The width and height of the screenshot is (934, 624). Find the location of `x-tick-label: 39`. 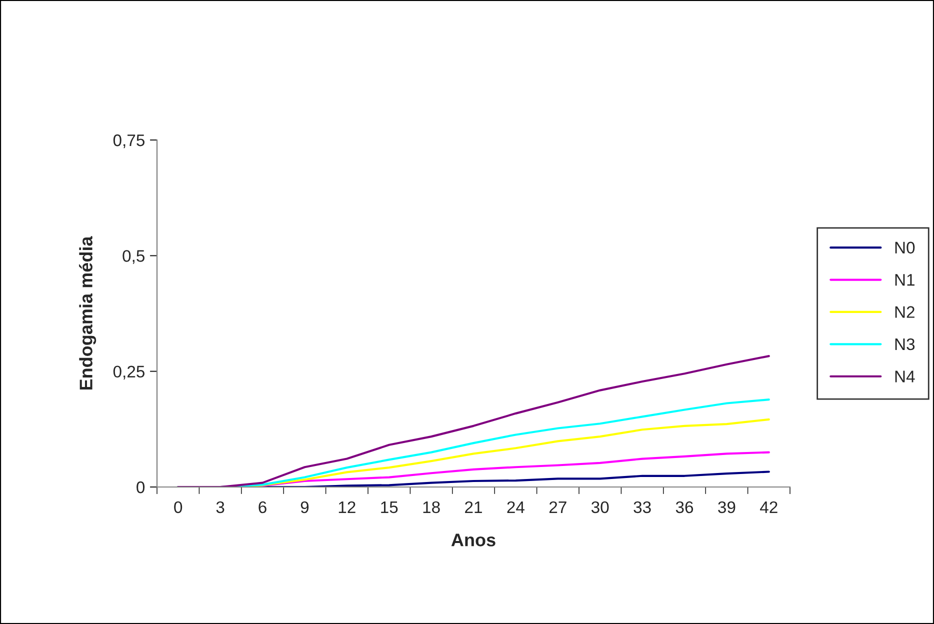

x-tick-label: 39 is located at coordinates (727, 507).